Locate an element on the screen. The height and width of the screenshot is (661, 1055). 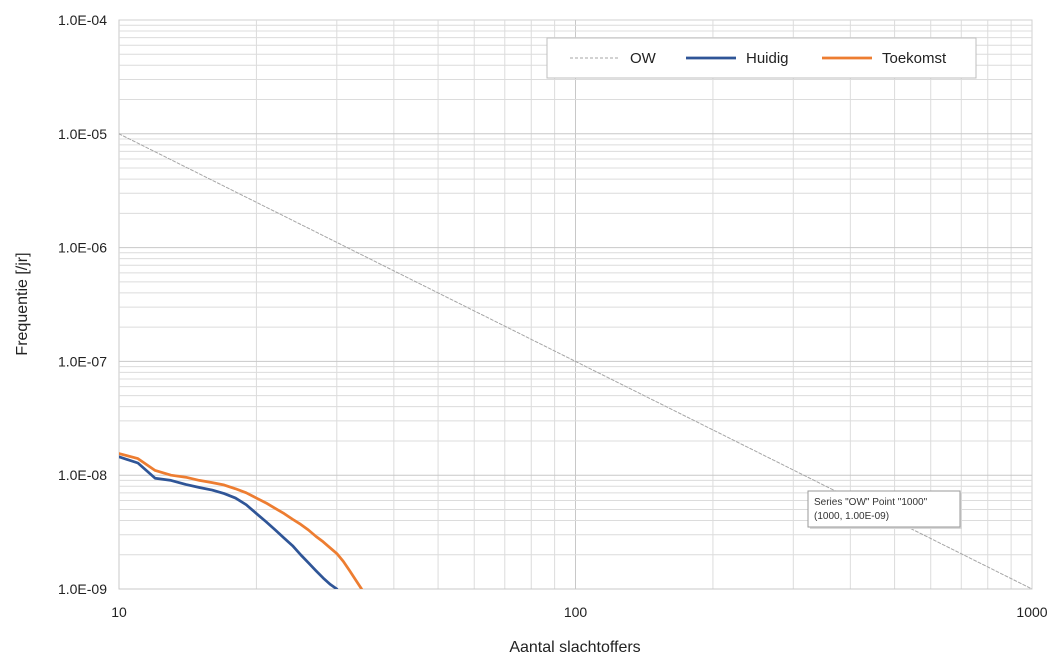
legend: OW Huidig Toekomst is located at coordinates (761, 58).